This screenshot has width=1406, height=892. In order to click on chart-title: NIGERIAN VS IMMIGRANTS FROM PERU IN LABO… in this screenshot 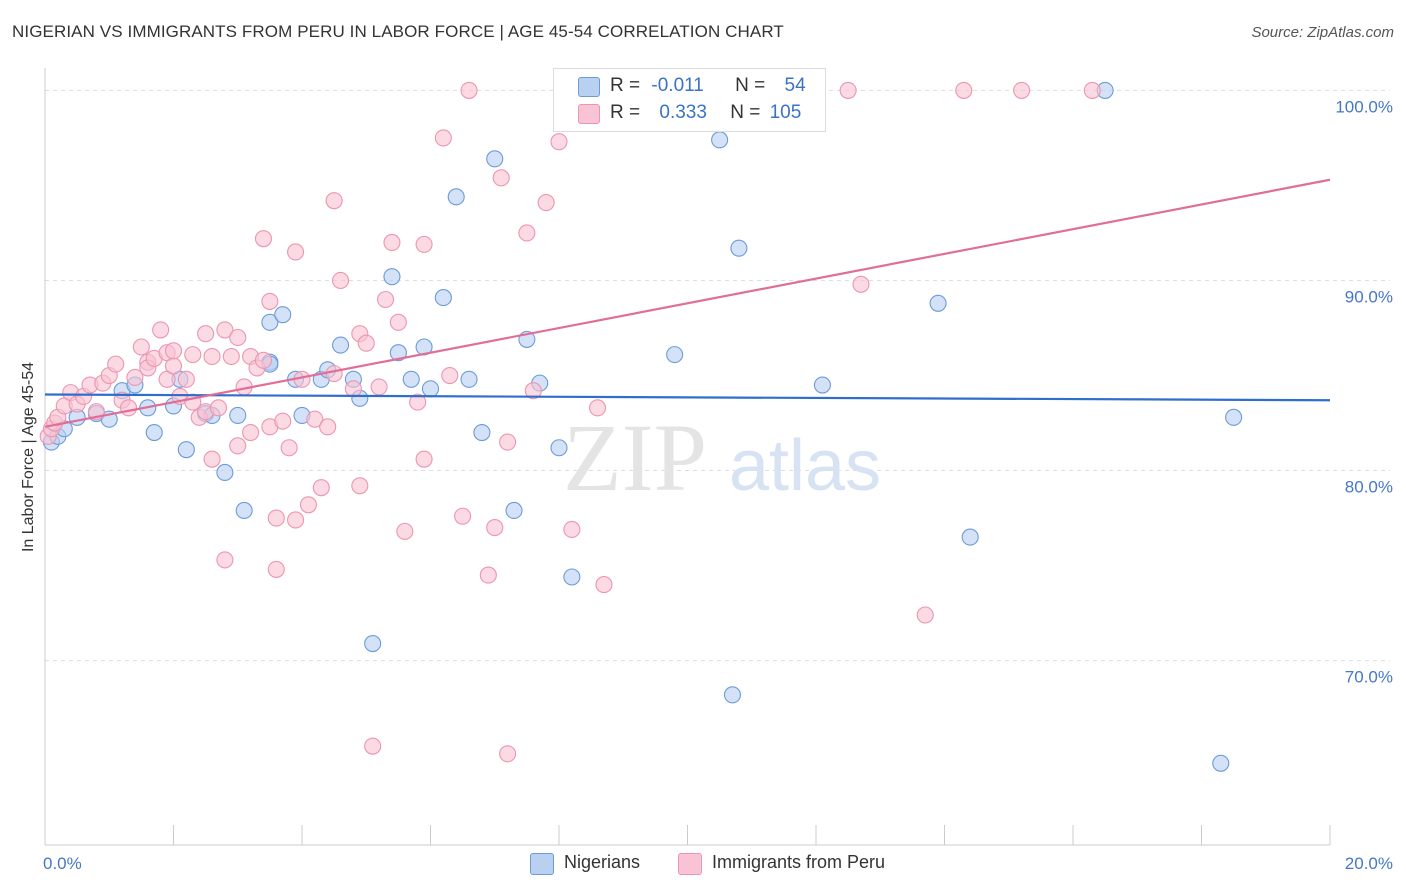, I will do `click(398, 31)`.